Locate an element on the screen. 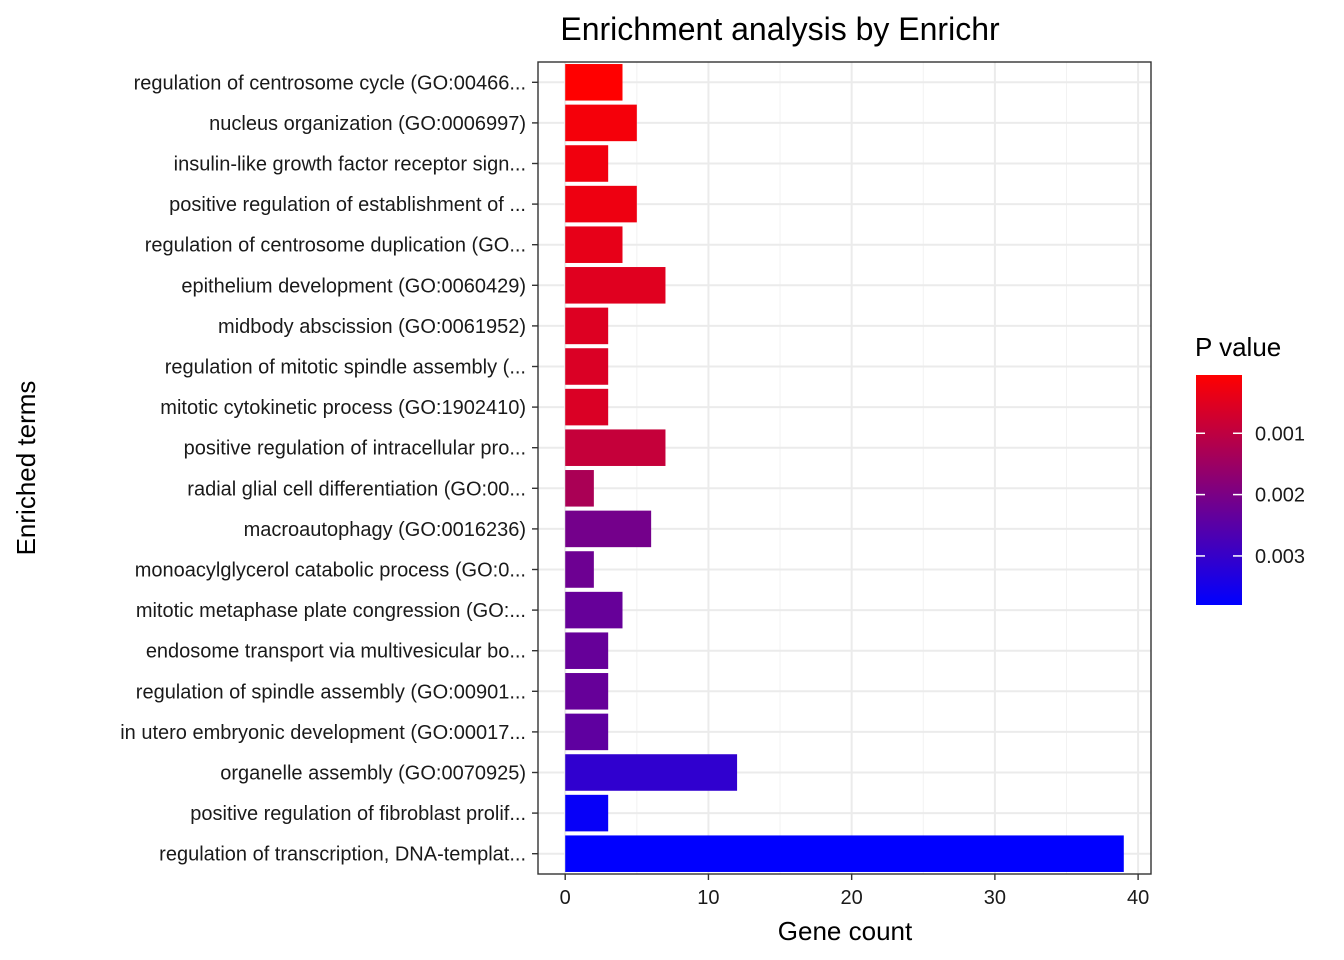  y-tick-label: nucleus organization (GO:0006997) is located at coordinates (367, 124).